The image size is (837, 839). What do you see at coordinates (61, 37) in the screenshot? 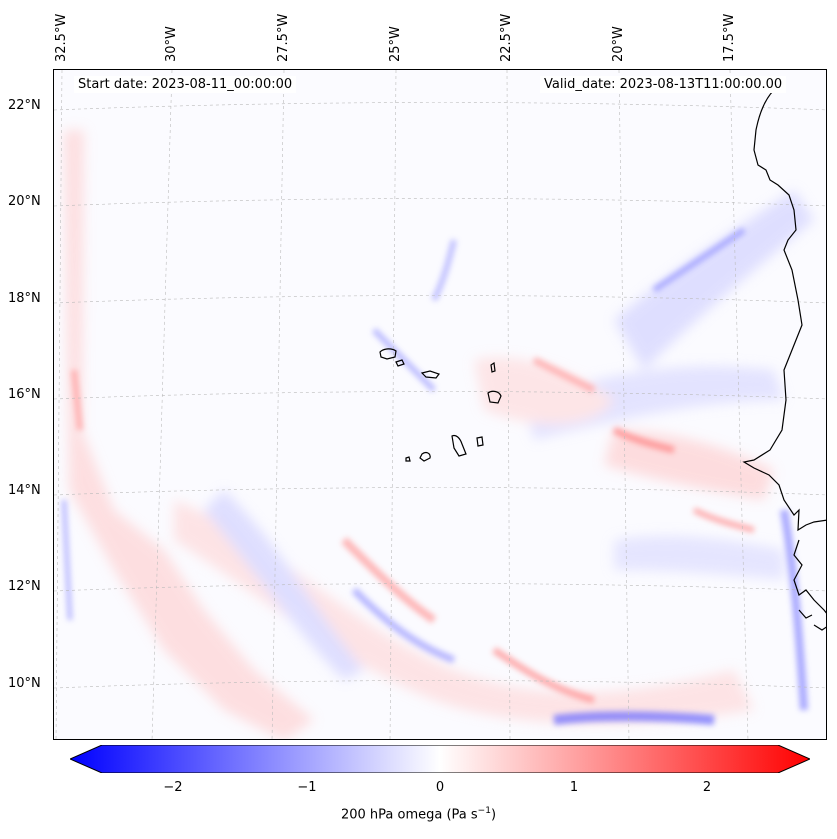
I see `lon-tick-32-5w: 32.5°W` at bounding box center [61, 37].